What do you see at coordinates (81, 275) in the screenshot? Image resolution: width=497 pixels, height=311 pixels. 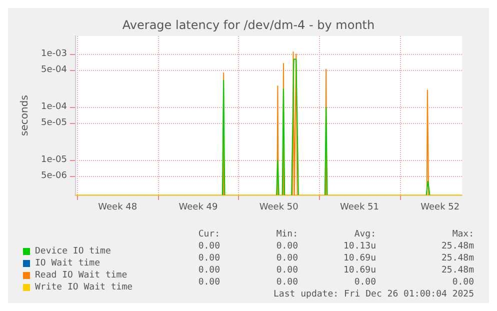 I see `legend-label: Read IO Wait time` at bounding box center [81, 275].